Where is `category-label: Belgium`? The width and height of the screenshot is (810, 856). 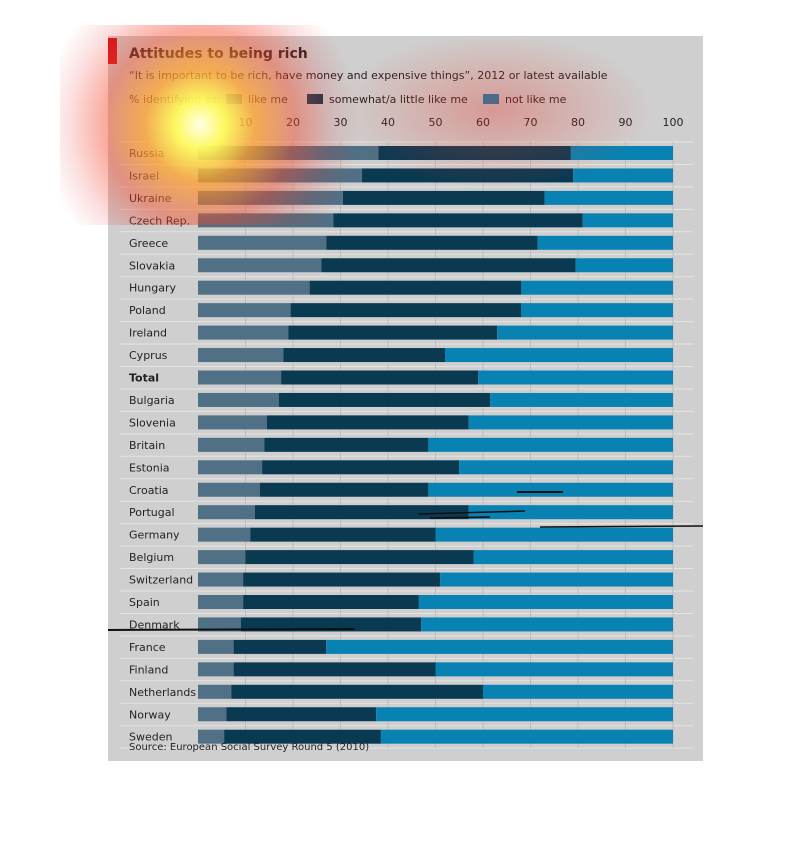
category-label: Belgium is located at coordinates (151, 557).